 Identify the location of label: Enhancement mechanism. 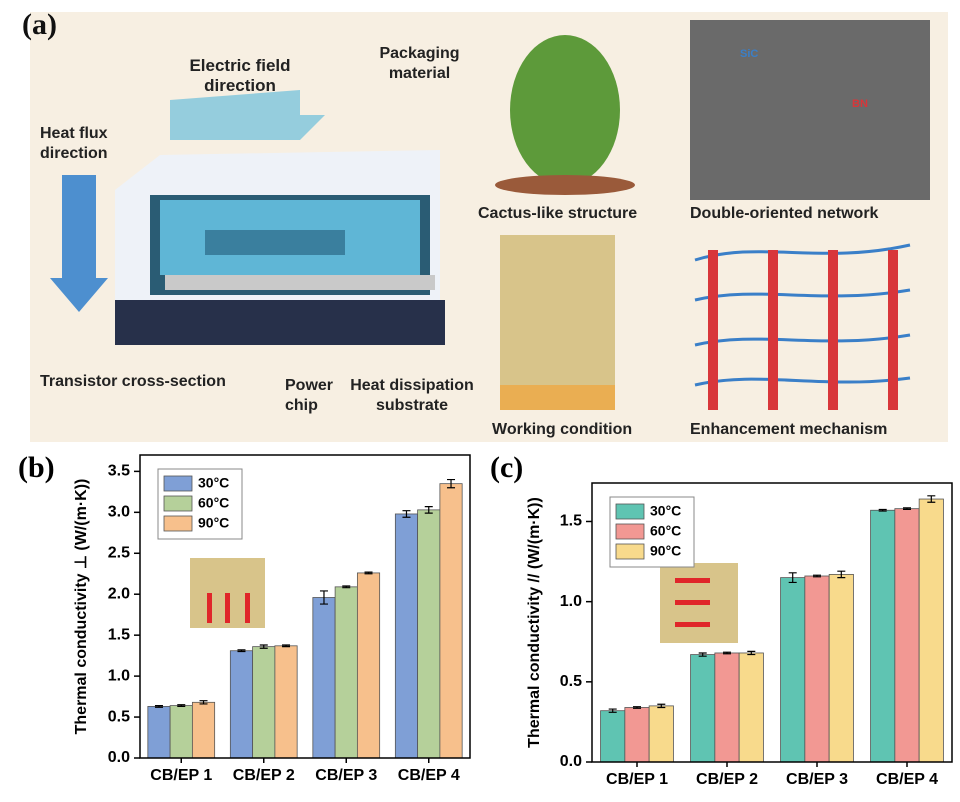
(789, 429).